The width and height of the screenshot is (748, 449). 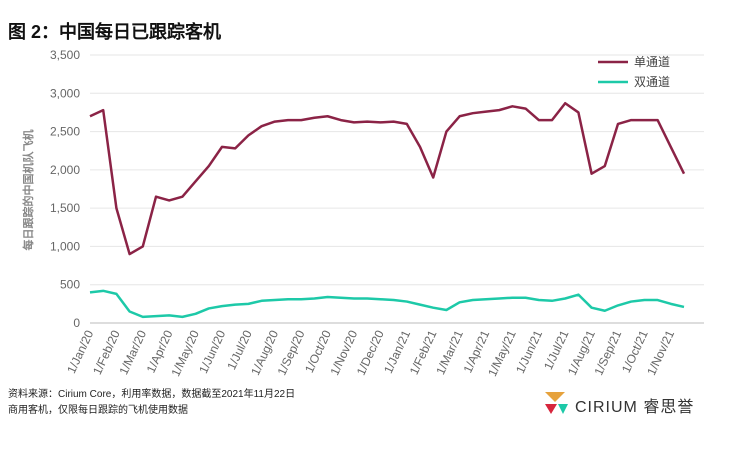 I want to click on y-tick-label: 2,000, so click(x=65, y=170).